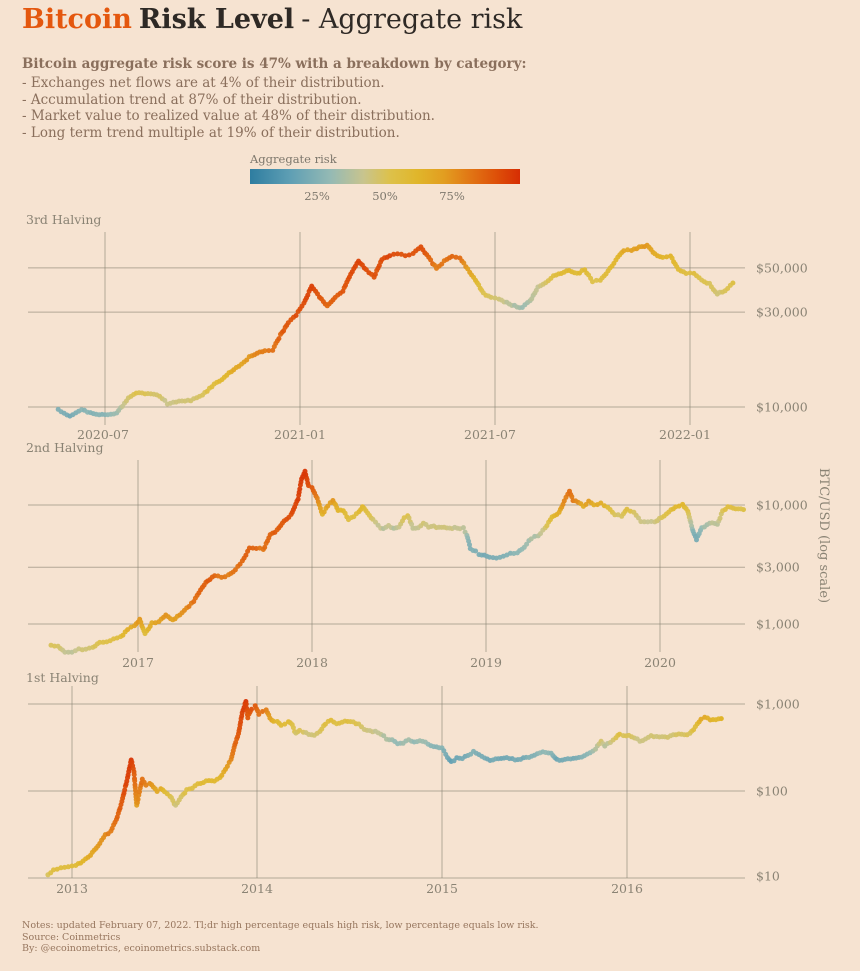  I want to click on legend-tick-75: 75%, so click(452, 196).